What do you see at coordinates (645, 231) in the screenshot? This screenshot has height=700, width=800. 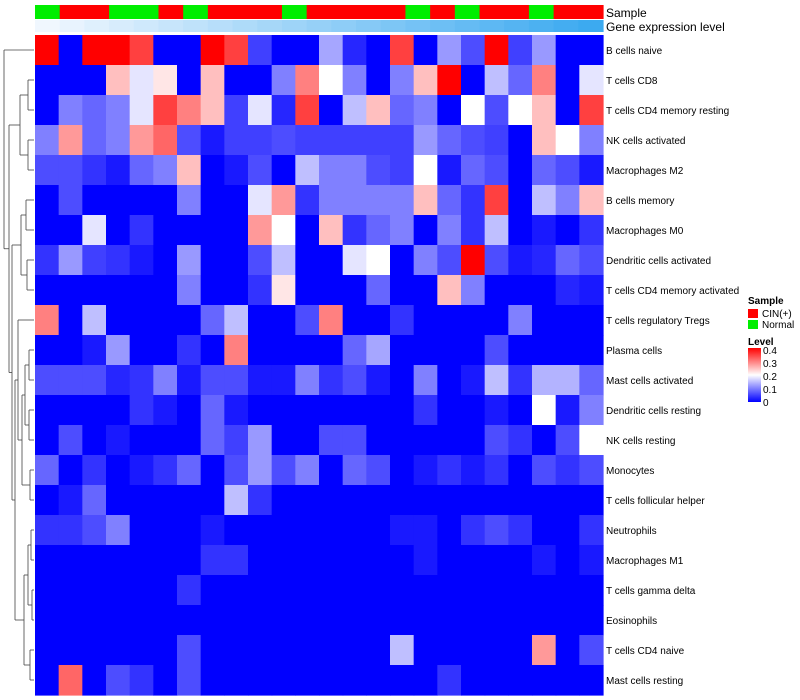 I see `row-label: Macrophages M0` at bounding box center [645, 231].